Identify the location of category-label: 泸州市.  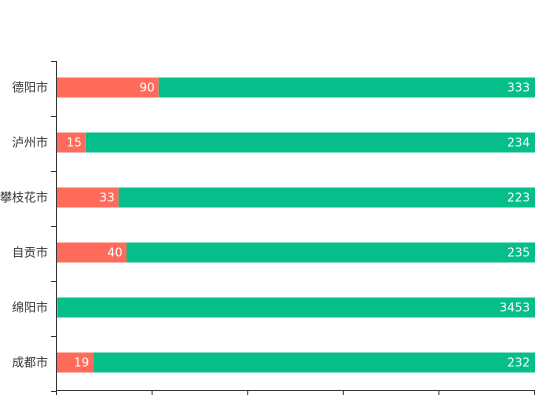
(30, 142).